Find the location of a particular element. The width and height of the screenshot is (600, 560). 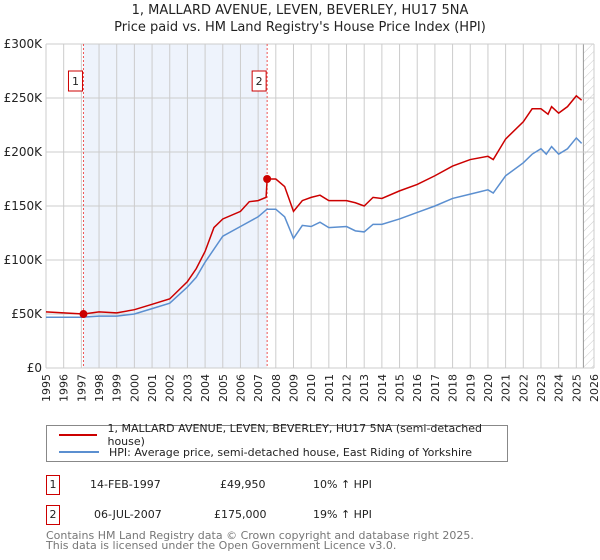

x-tick-label: 2009 is located at coordinates (293, 388).